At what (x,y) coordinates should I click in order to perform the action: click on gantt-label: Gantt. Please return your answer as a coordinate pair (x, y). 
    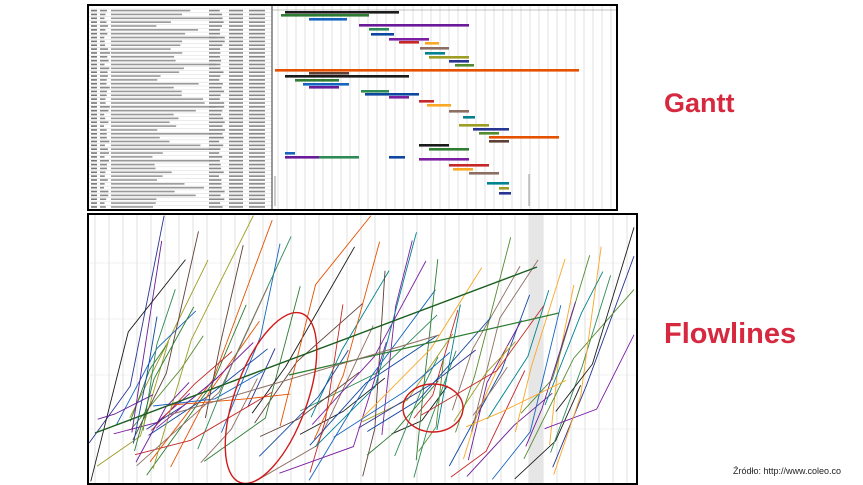
    Looking at the image, I should click on (699, 103).